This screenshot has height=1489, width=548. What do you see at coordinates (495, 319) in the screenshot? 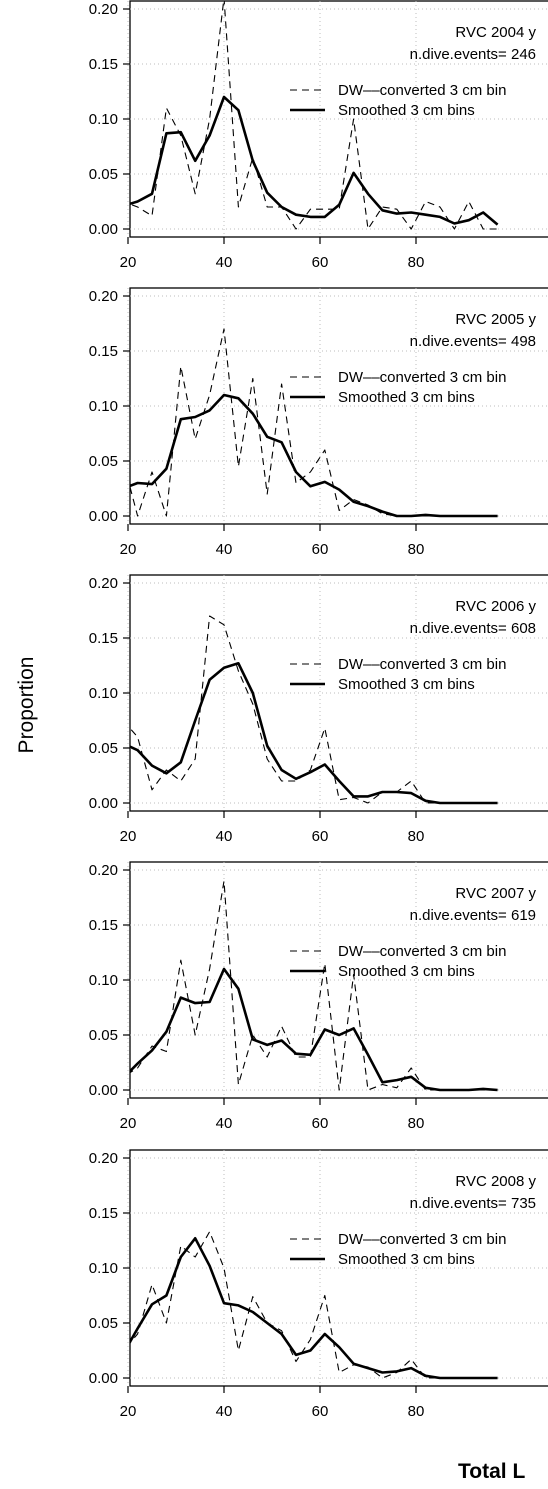
I see `panel-title: RVC 2005 y` at bounding box center [495, 319].